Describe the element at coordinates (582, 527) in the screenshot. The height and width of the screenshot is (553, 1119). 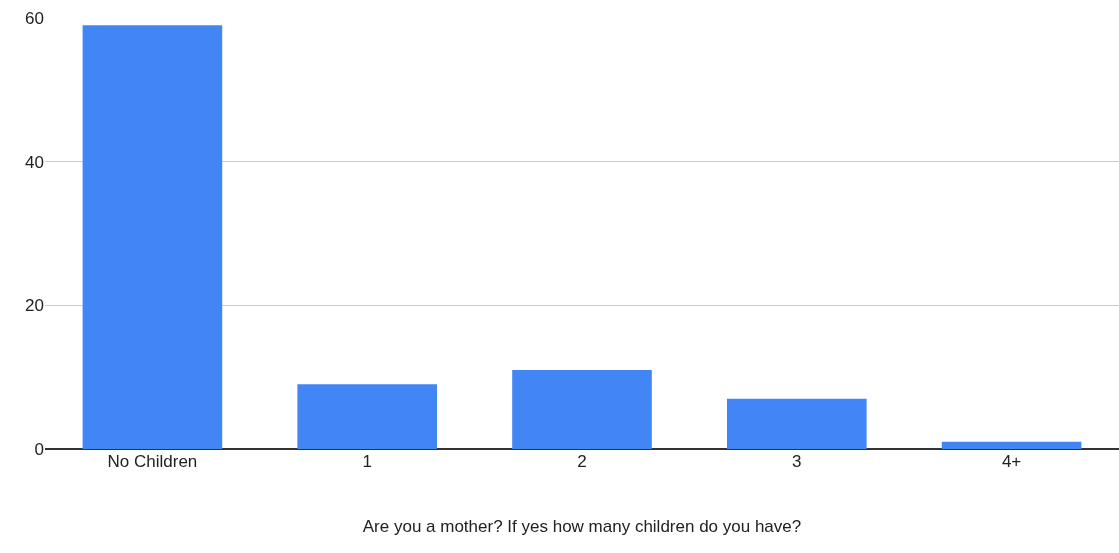
I see `x-axis-title: Are you a mother? If yes how many children do you have?` at that location.